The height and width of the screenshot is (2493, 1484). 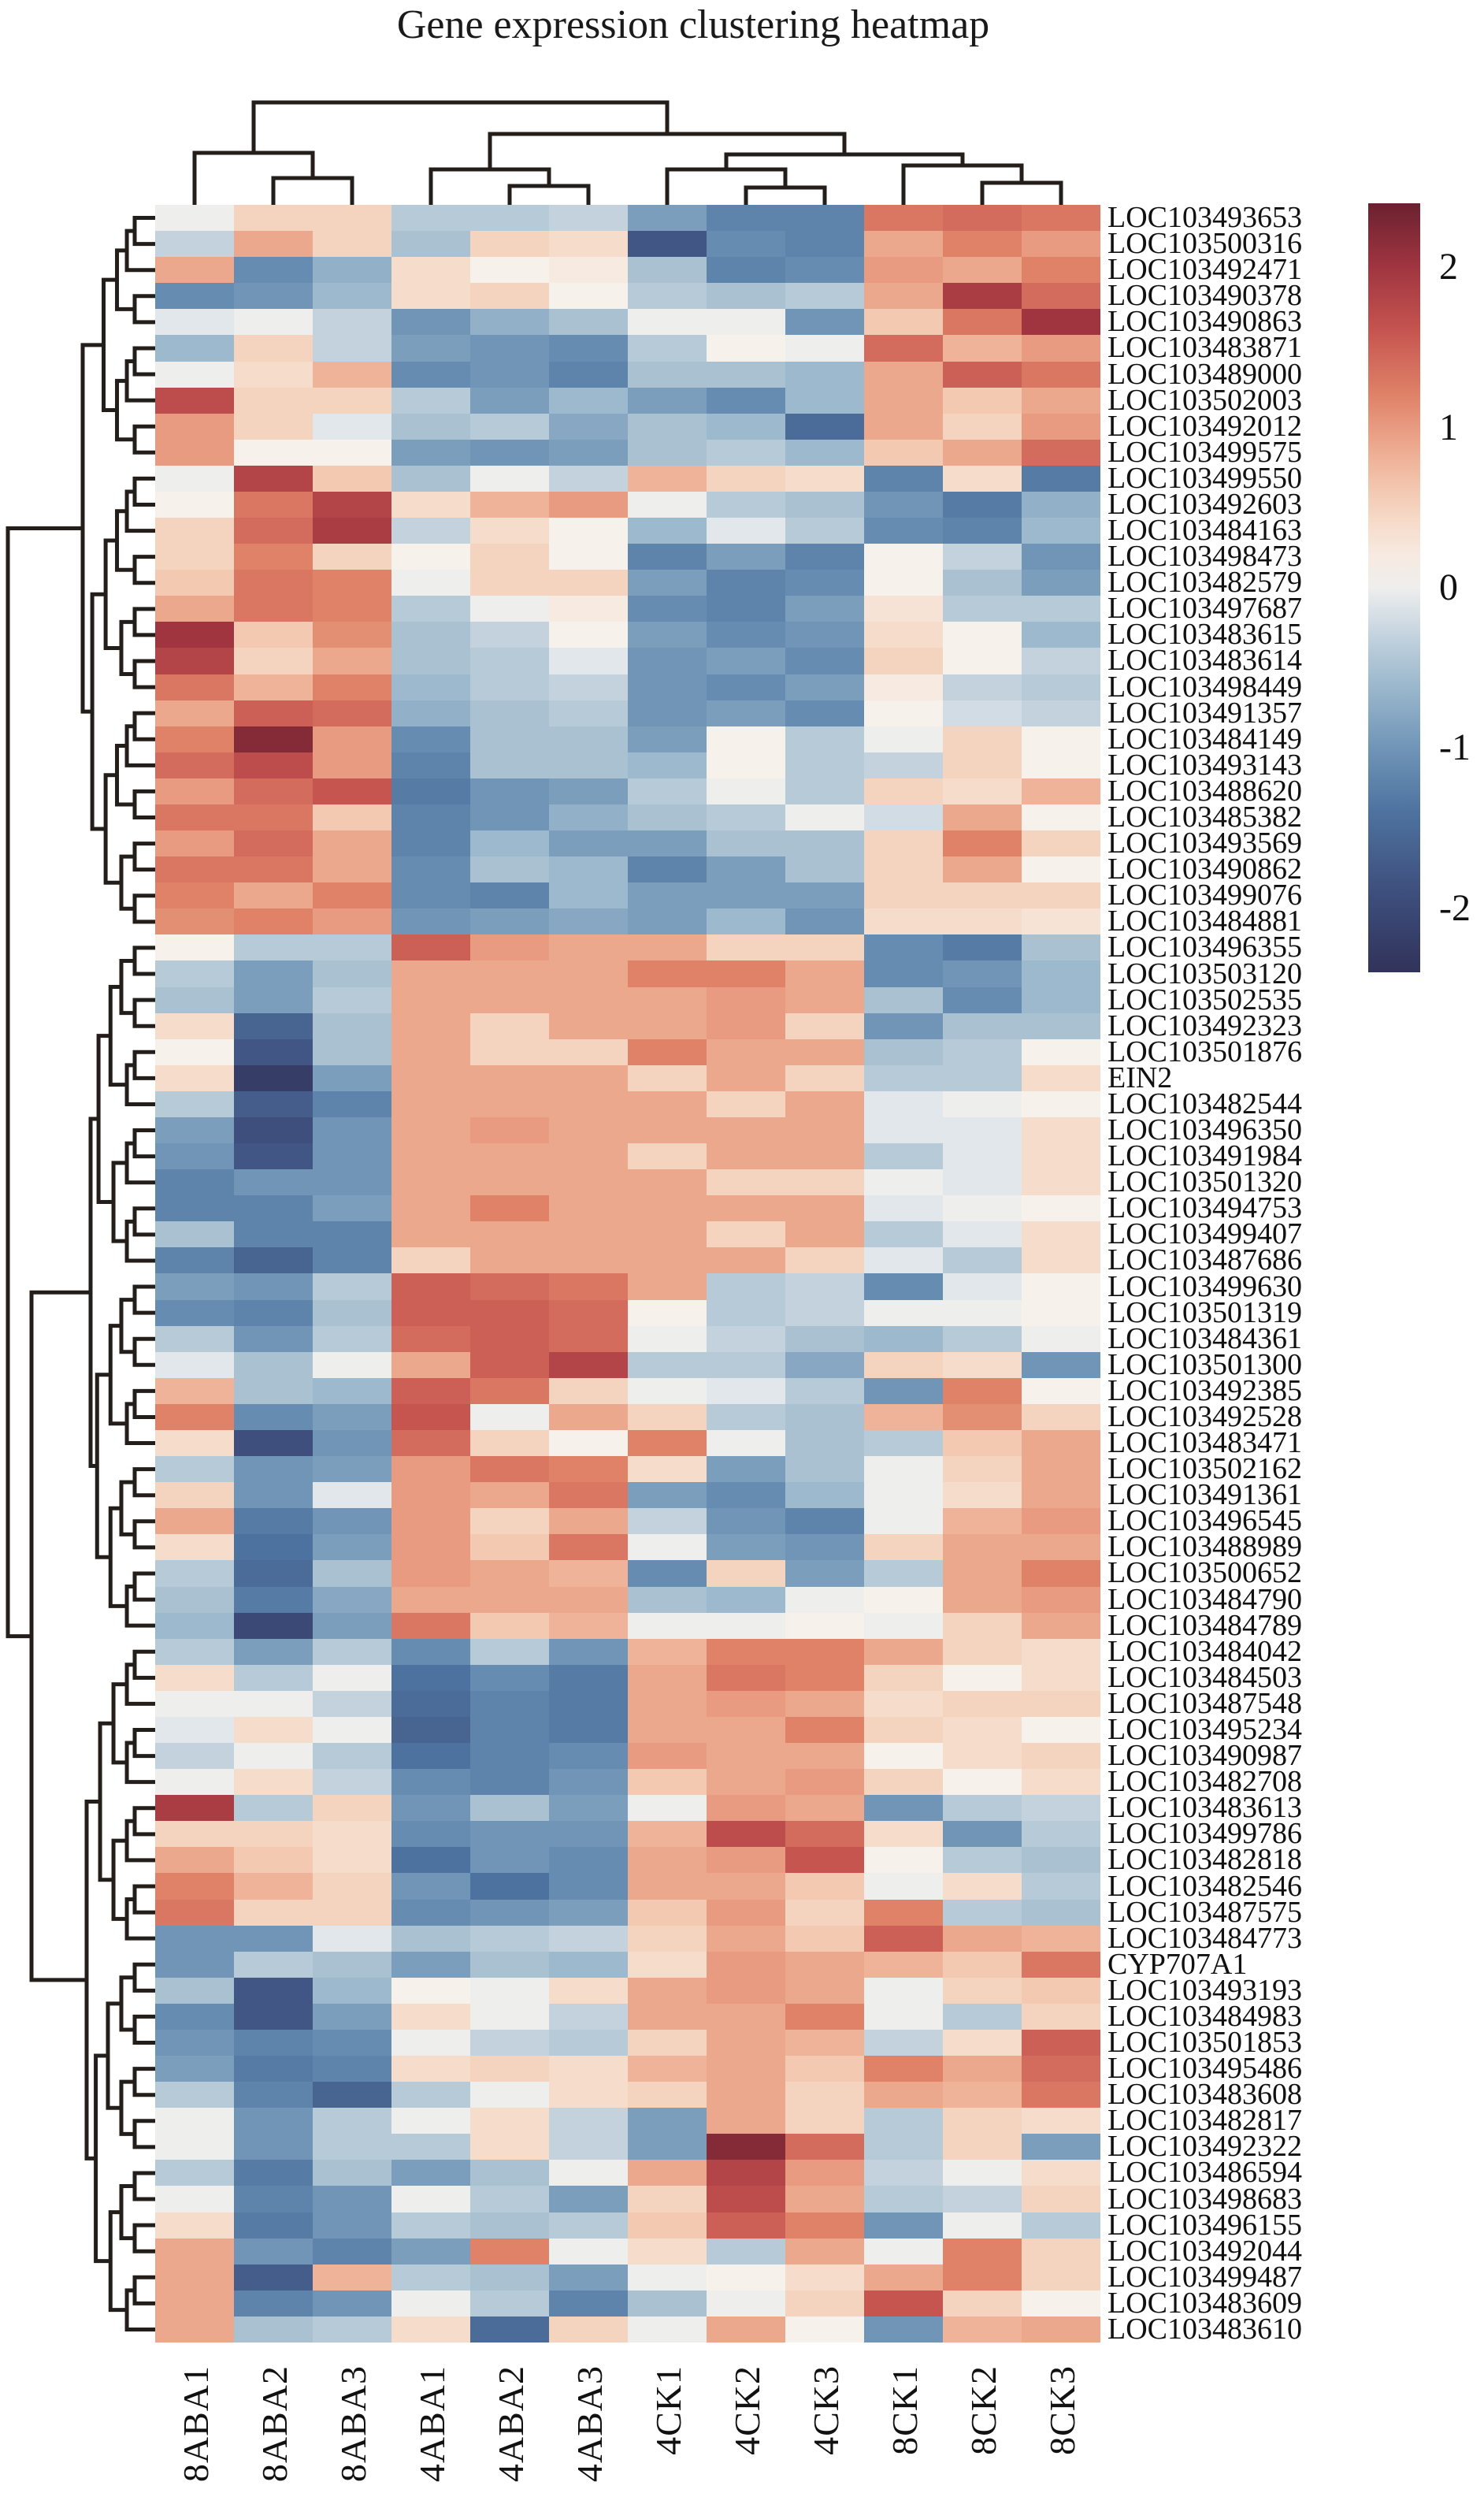 I want to click on gene-label: EIN2, so click(x=1140, y=1077).